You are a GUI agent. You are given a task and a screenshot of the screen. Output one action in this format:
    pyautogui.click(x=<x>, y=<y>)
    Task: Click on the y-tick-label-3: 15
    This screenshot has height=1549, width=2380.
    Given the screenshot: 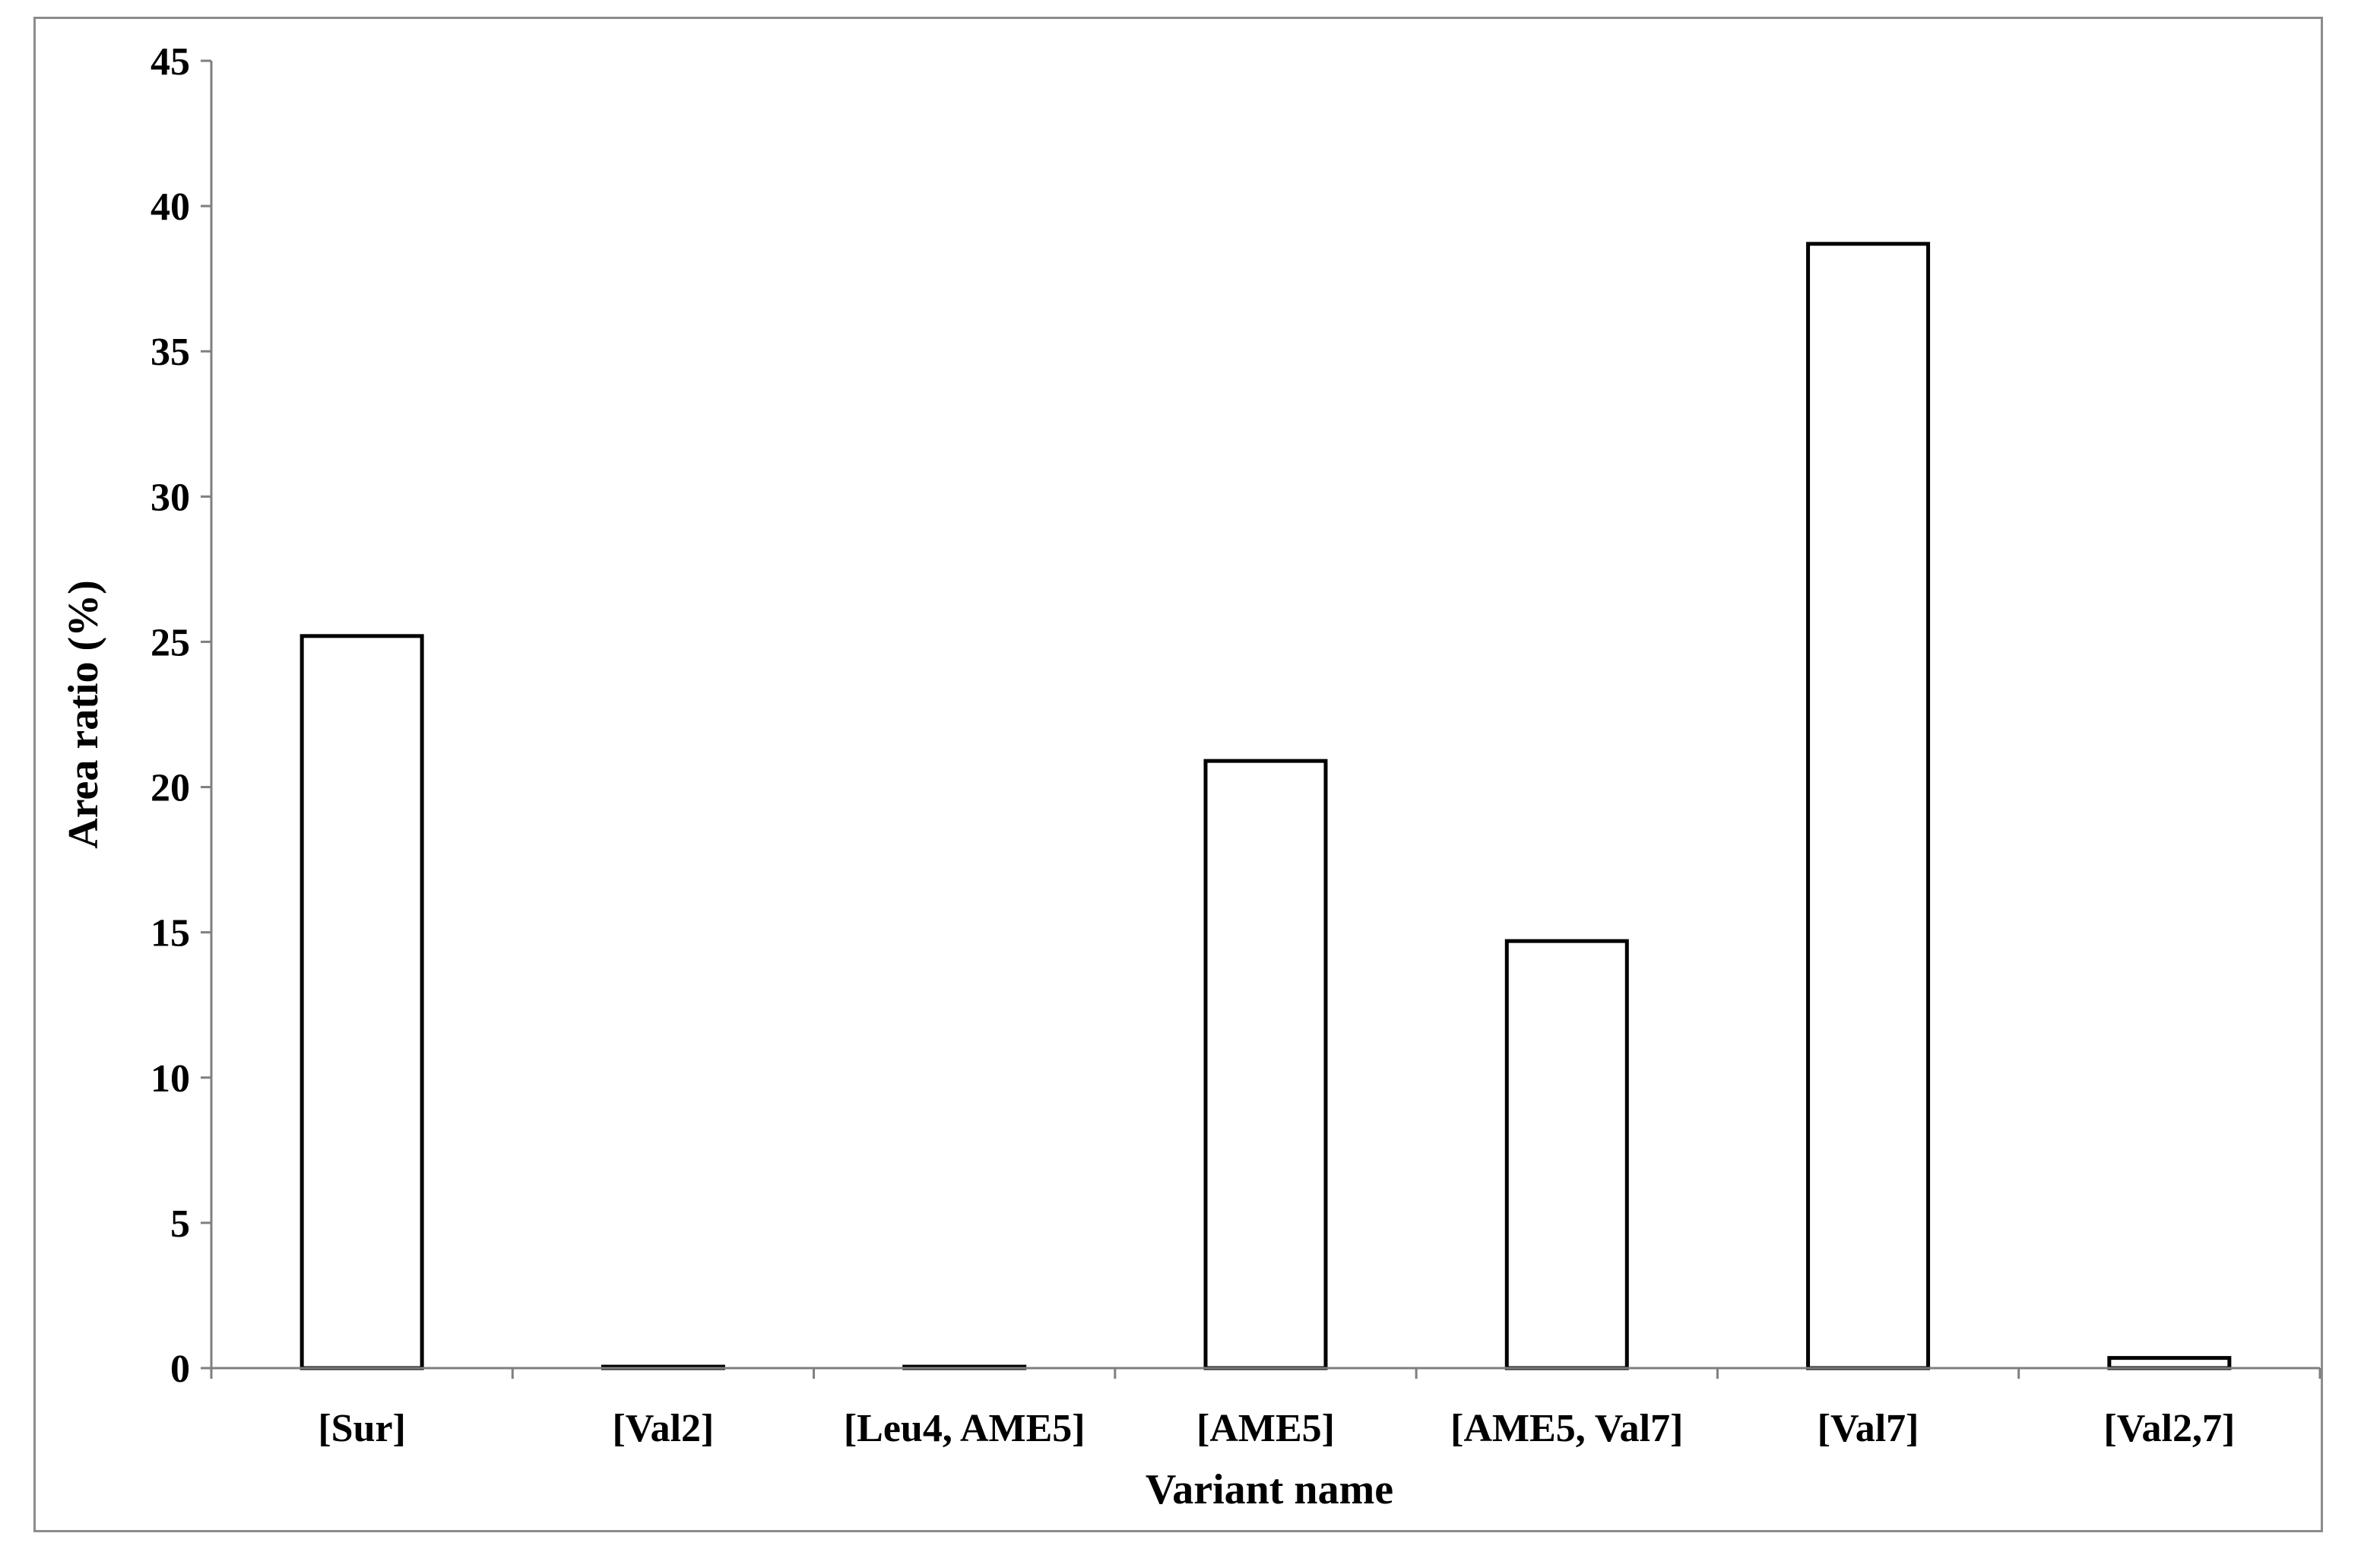 What is the action you would take?
    pyautogui.click(x=170, y=933)
    